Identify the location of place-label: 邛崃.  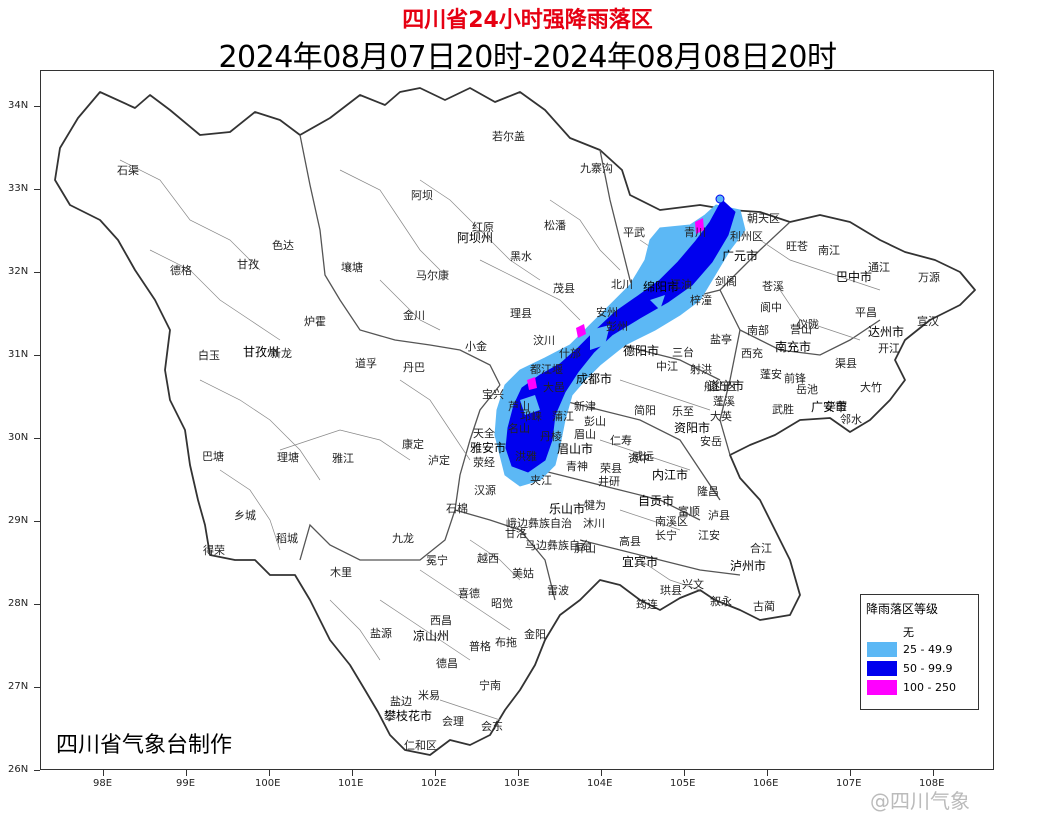
(531, 416).